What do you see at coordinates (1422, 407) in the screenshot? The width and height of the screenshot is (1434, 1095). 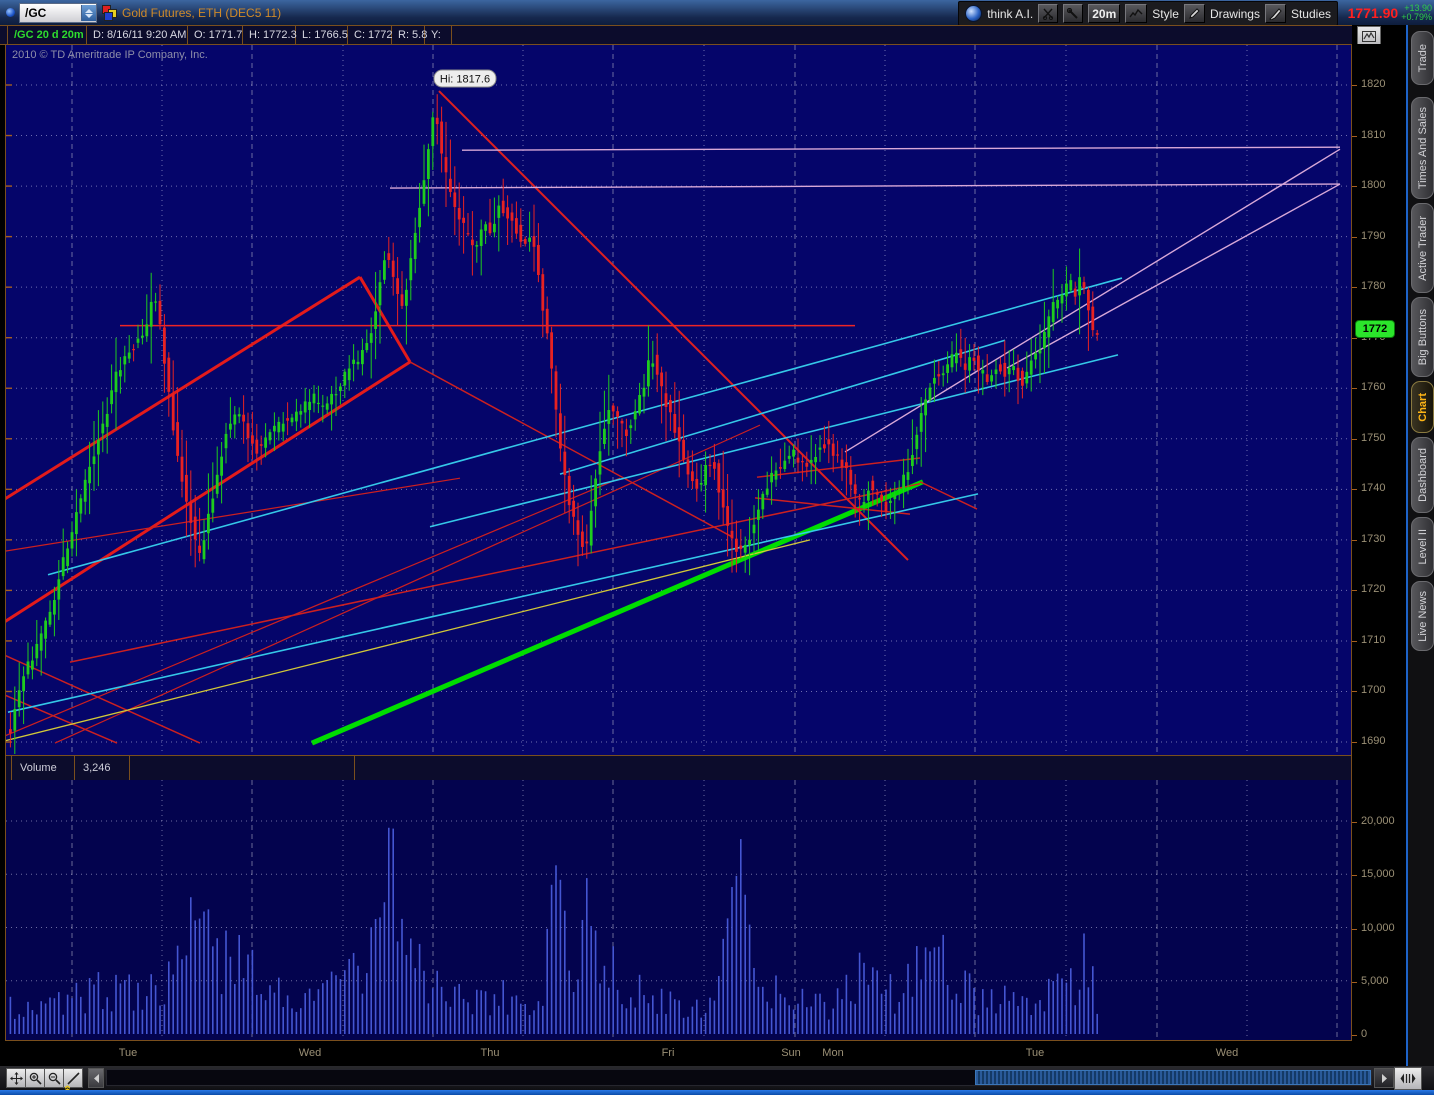 I see `tab-chart: Chart` at bounding box center [1422, 407].